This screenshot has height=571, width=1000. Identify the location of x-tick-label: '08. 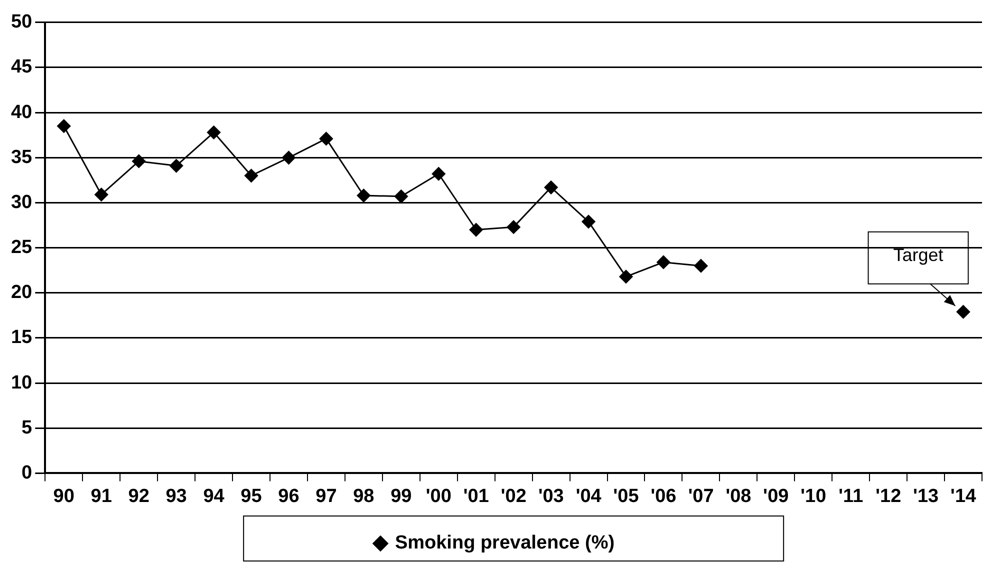
(739, 496).